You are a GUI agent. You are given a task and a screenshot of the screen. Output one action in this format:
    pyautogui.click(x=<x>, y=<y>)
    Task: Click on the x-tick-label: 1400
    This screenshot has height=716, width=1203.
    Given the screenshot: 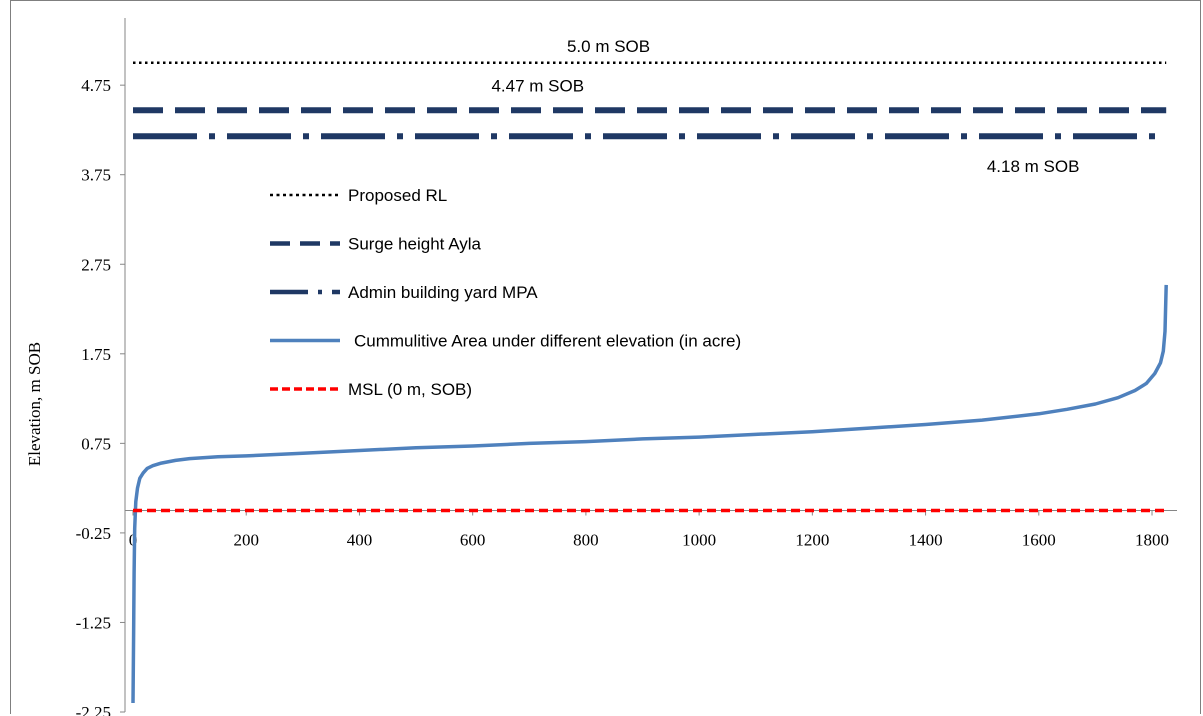 What is the action you would take?
    pyautogui.click(x=926, y=540)
    